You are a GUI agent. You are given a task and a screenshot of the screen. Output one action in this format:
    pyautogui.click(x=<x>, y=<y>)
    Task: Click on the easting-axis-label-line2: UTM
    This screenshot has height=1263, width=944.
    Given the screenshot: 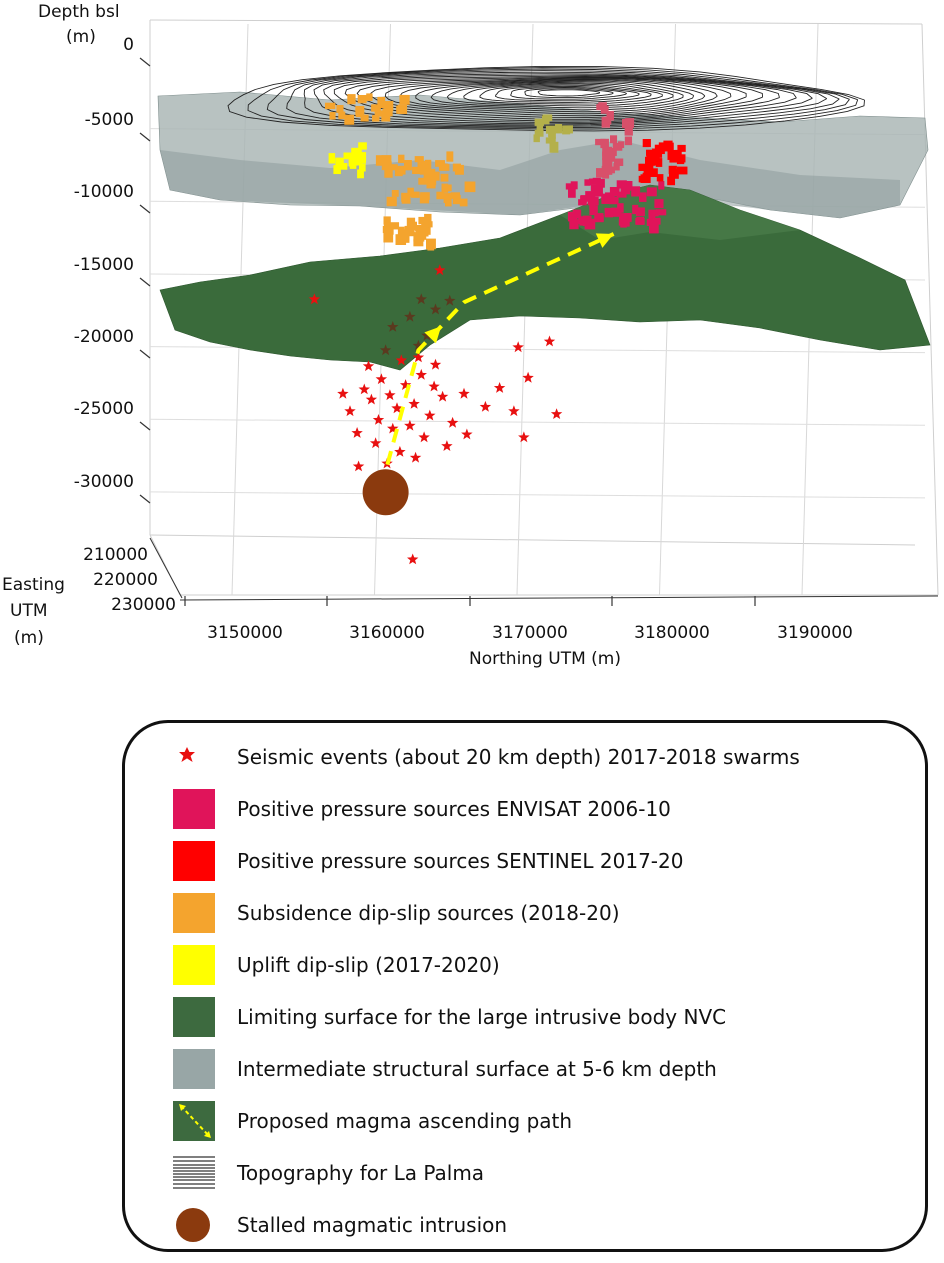 What is the action you would take?
    pyautogui.click(x=29, y=611)
    